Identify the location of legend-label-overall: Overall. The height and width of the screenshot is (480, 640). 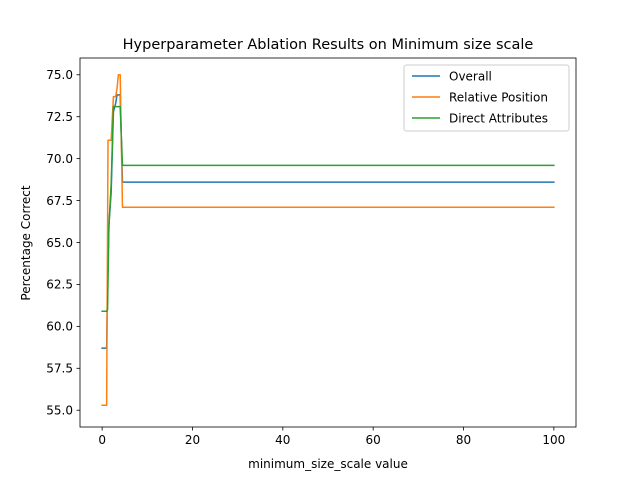
(470, 76).